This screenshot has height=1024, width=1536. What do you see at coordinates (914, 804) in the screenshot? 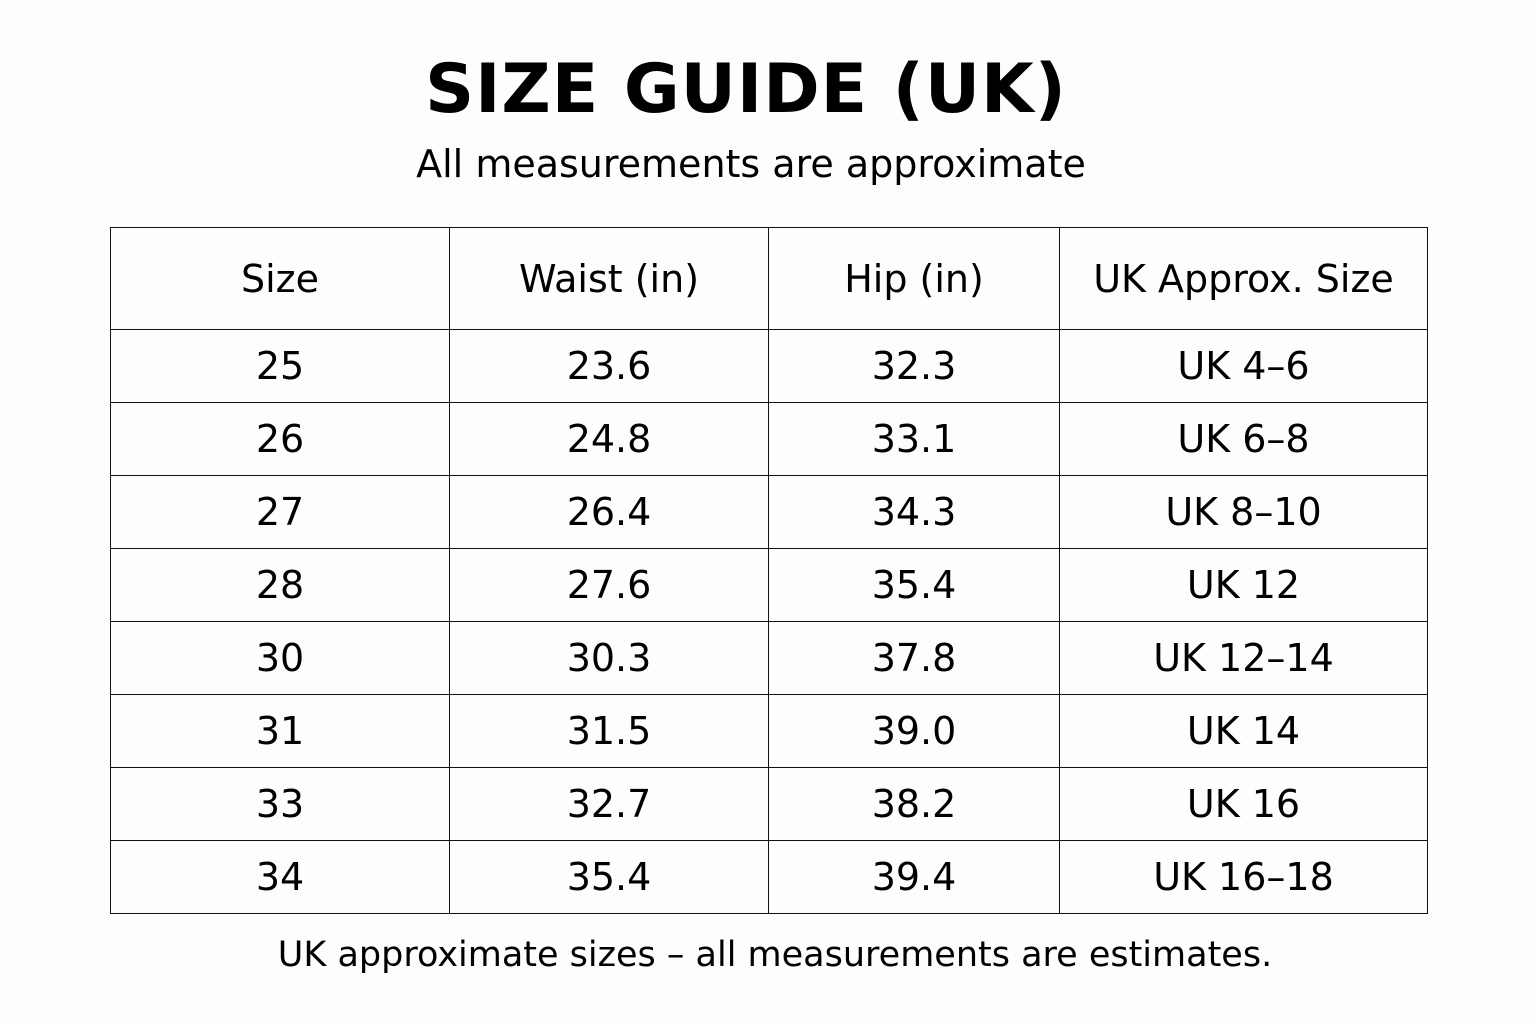
I see `cell-hip: 38.2` at bounding box center [914, 804].